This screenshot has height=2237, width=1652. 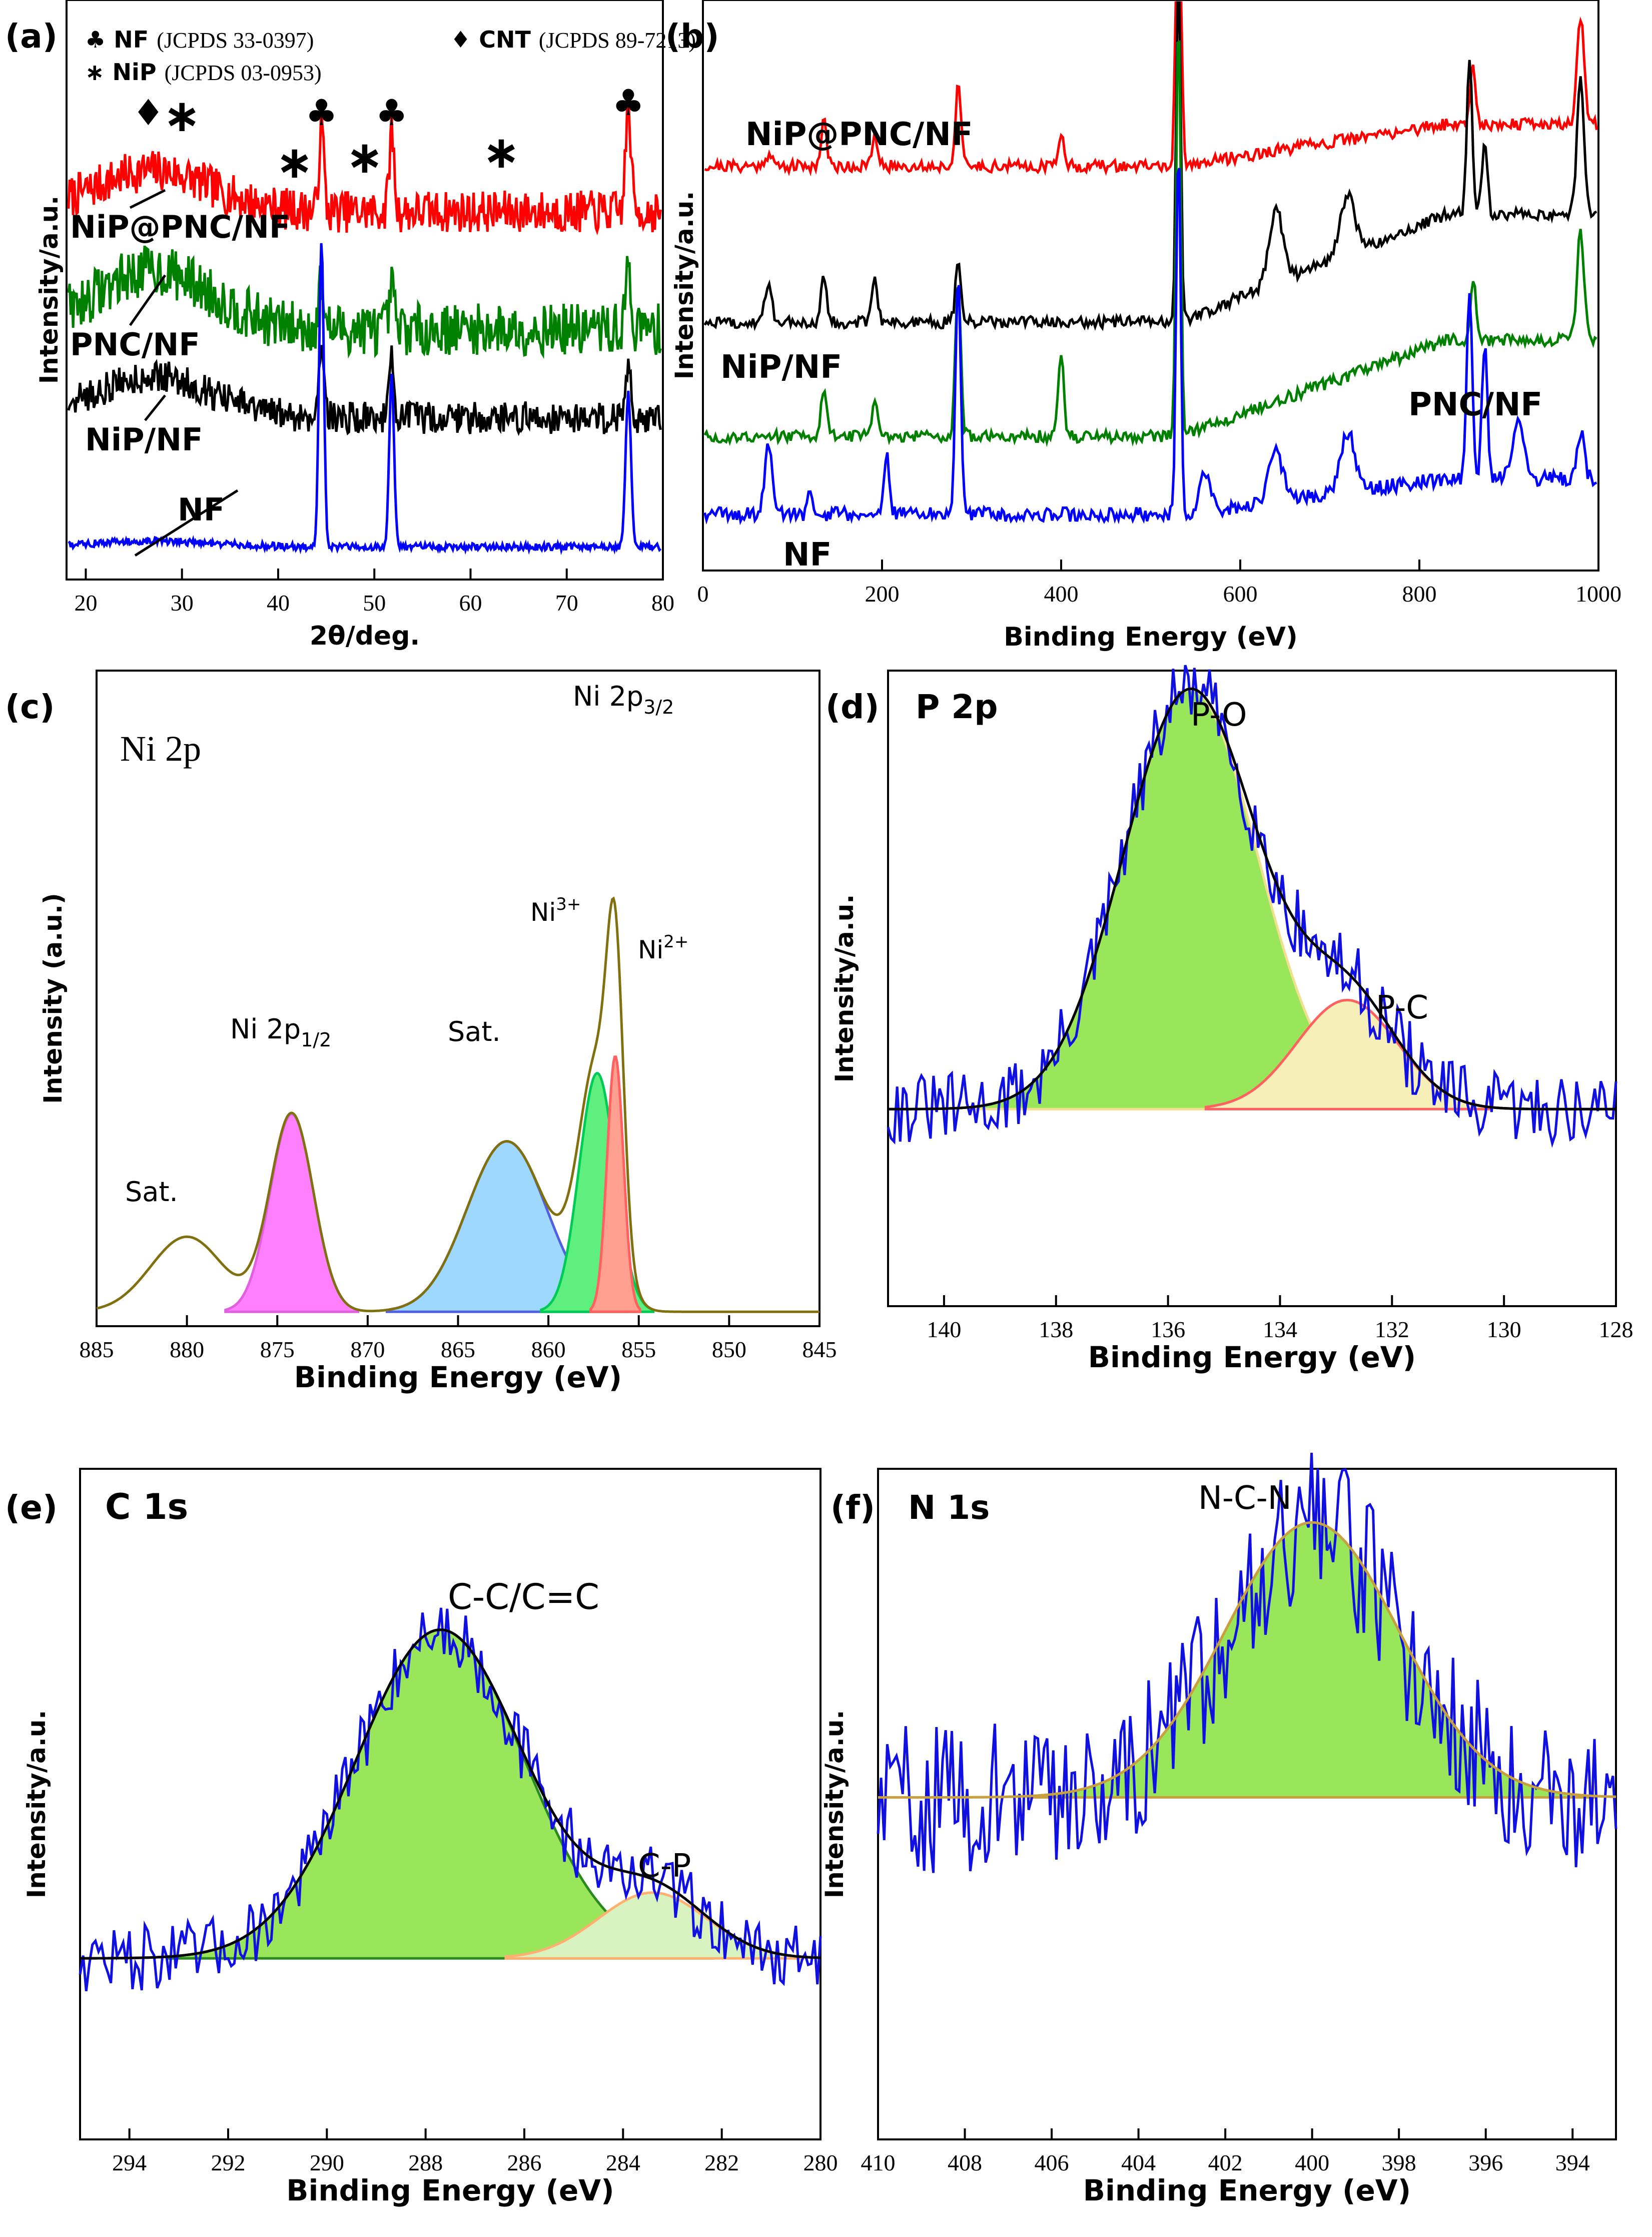 What do you see at coordinates (457, 1105) in the screenshot?
I see `panel-c-envelope` at bounding box center [457, 1105].